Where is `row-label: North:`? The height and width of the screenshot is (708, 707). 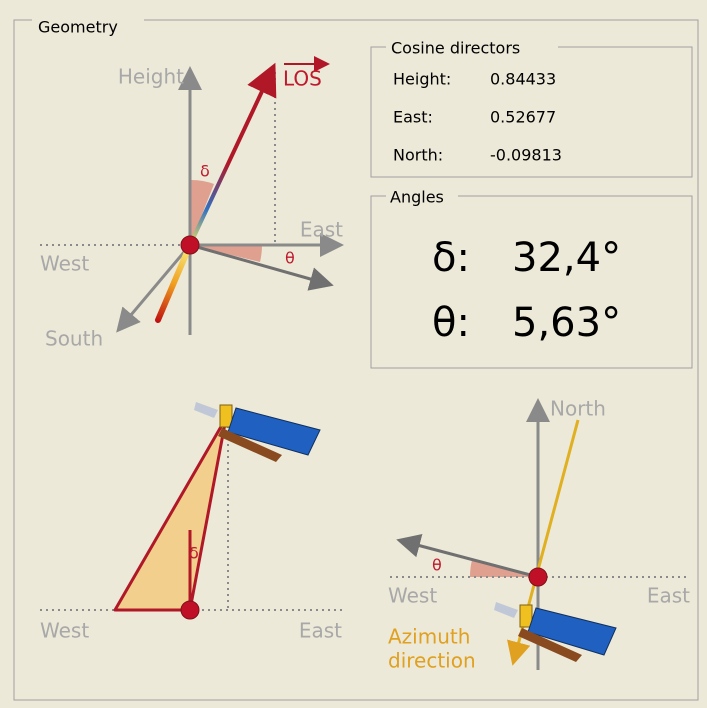
row-label: North: is located at coordinates (418, 155).